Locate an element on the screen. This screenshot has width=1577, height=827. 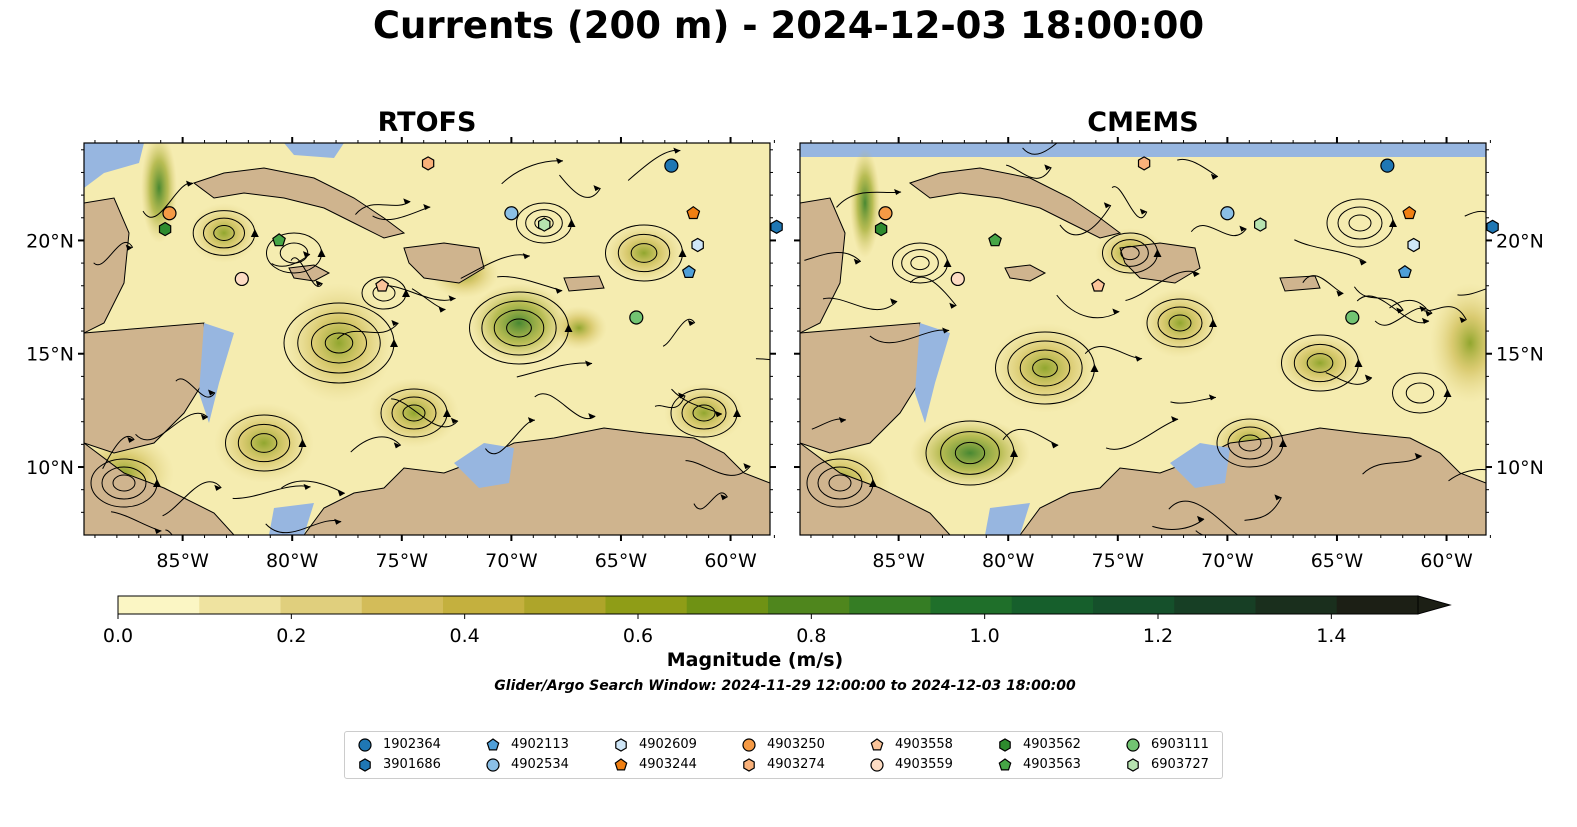
lat-tick-label: 20°N is located at coordinates (1520, 241).